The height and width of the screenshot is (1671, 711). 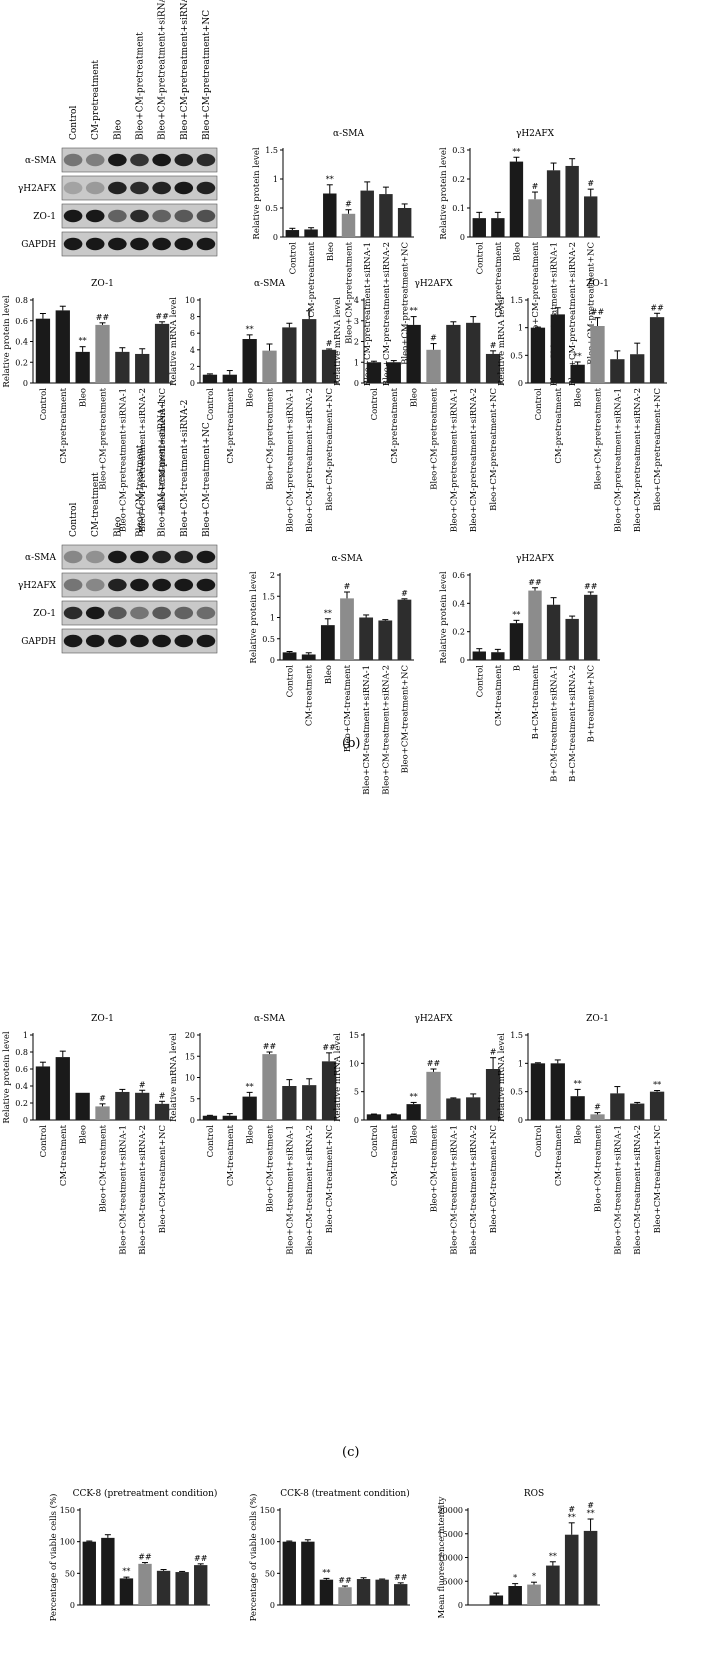 What do you see at coordinates (267, 1542) in the screenshot?
I see `y-tick-label: 100` at bounding box center [267, 1542].